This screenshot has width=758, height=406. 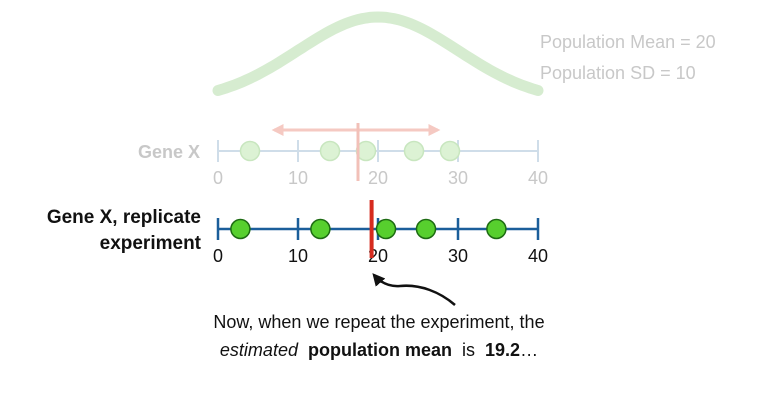 What do you see at coordinates (414, 289) in the screenshot?
I see `pointer-arrow` at bounding box center [414, 289].